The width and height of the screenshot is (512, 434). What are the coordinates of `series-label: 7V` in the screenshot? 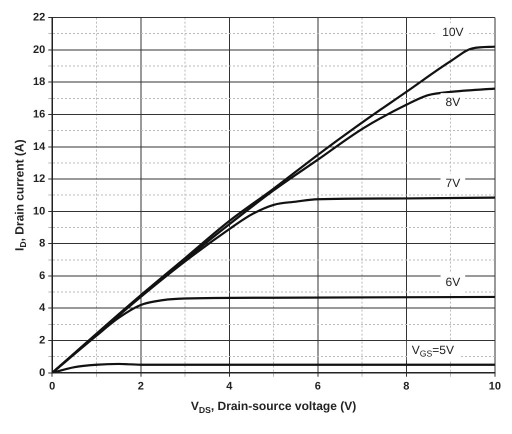 It's located at (453, 183).